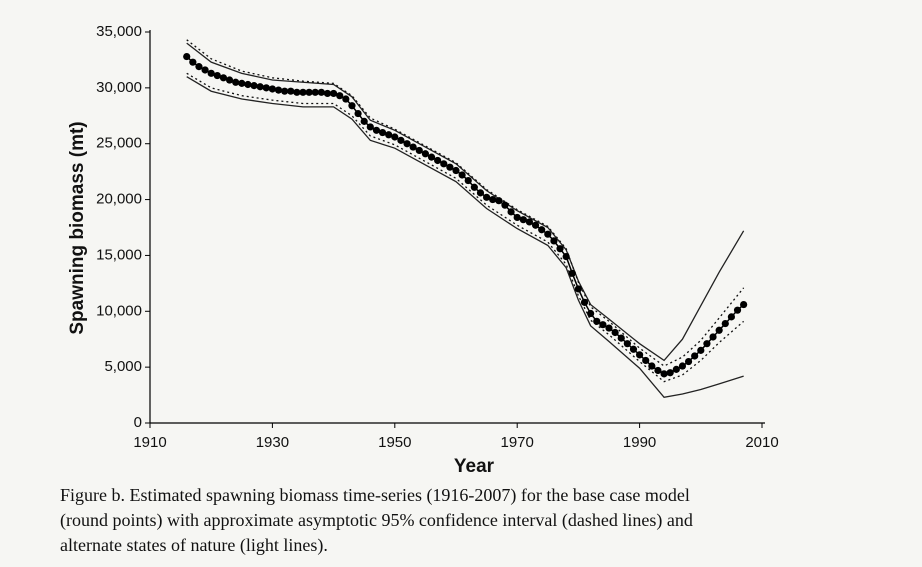  I want to click on x-tick-label: 1930, so click(272, 442).